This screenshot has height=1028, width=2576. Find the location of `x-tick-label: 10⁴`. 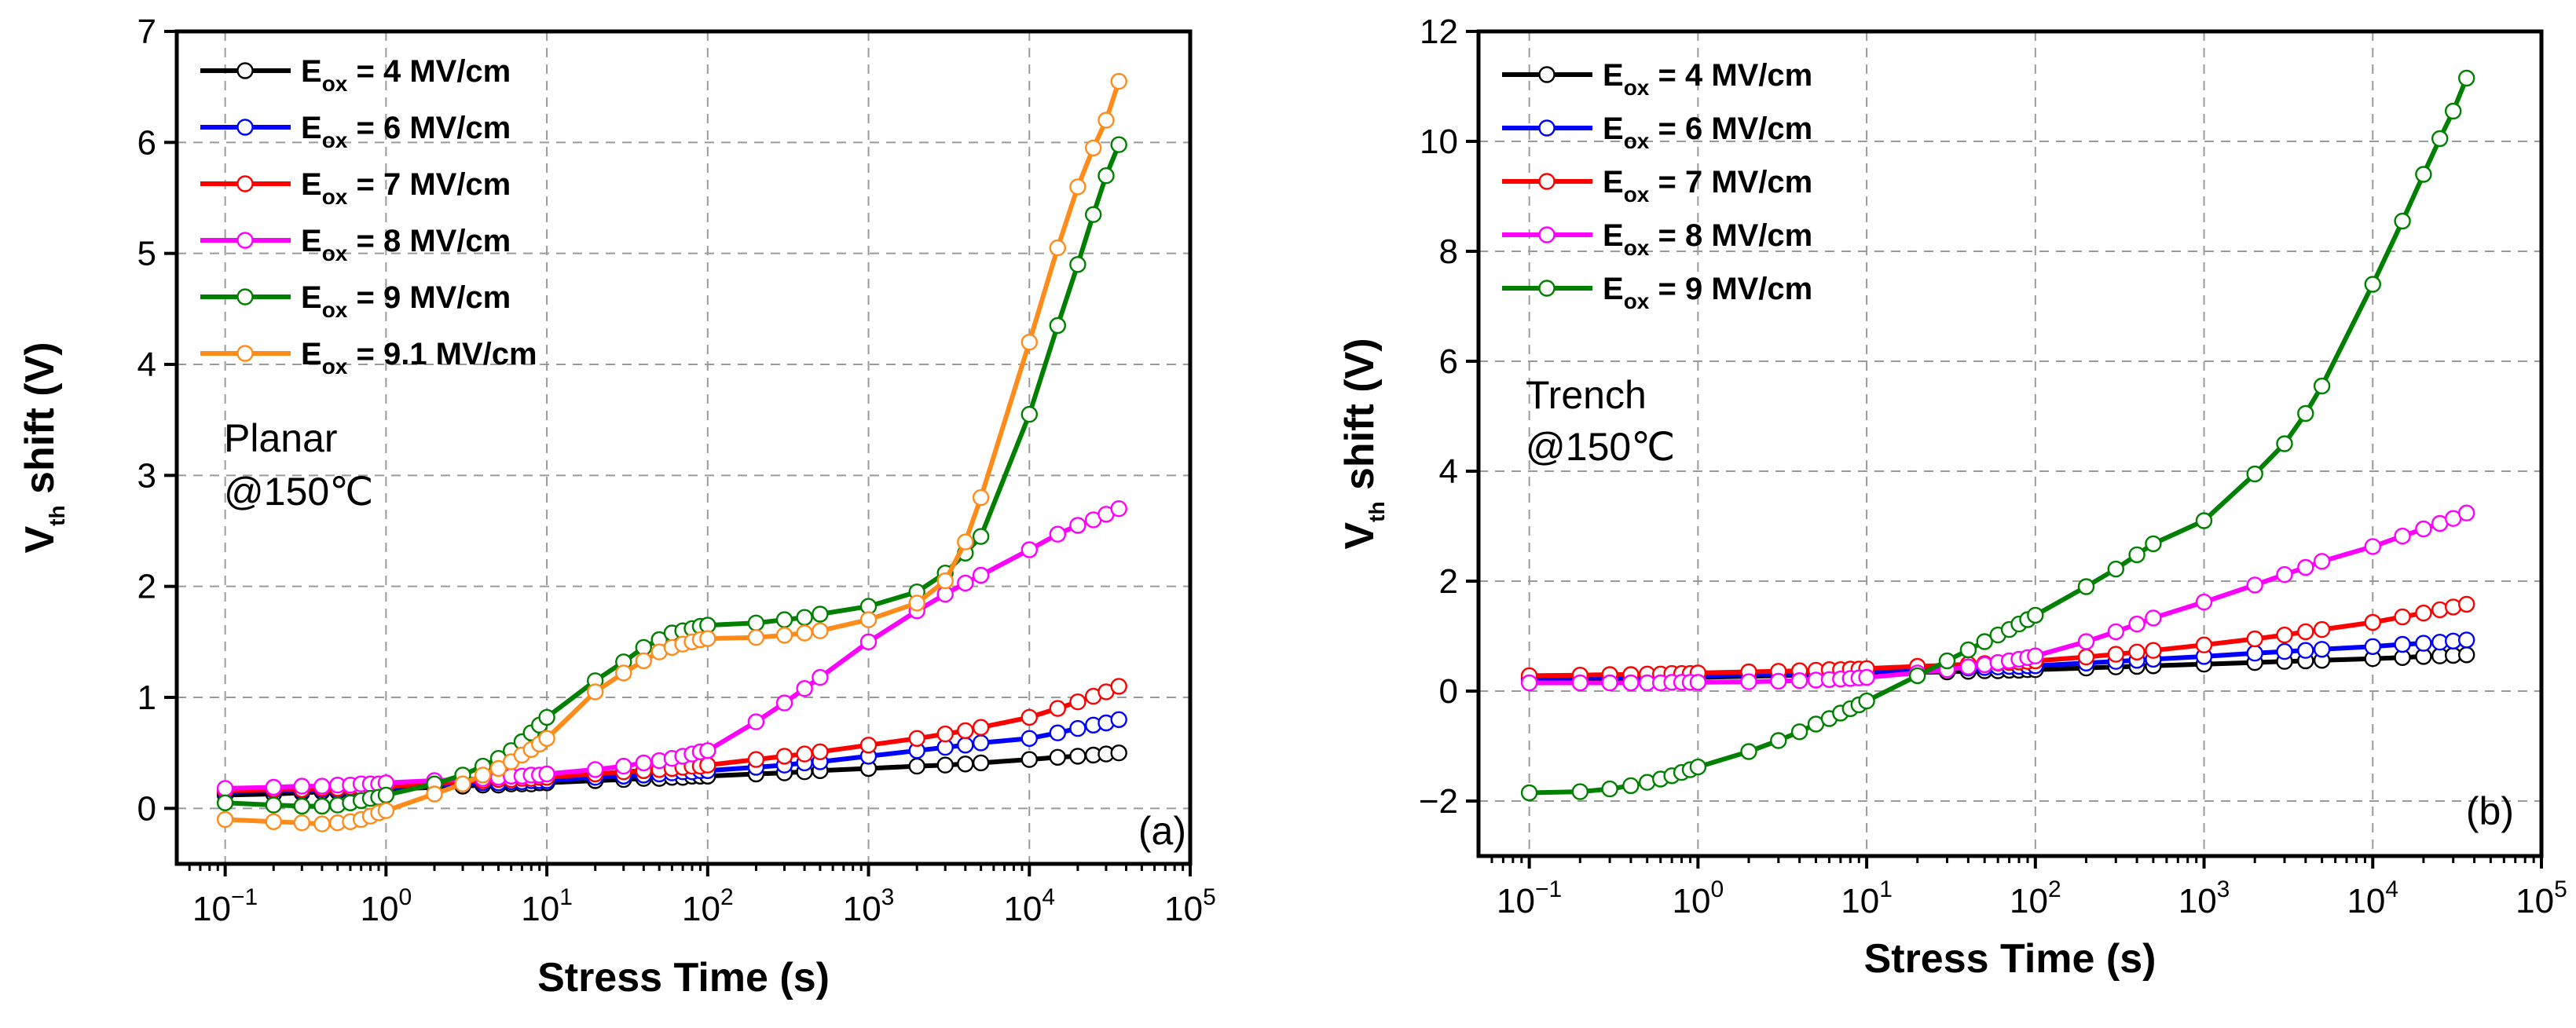

x-tick-label: 10⁴ is located at coordinates (2372, 898).